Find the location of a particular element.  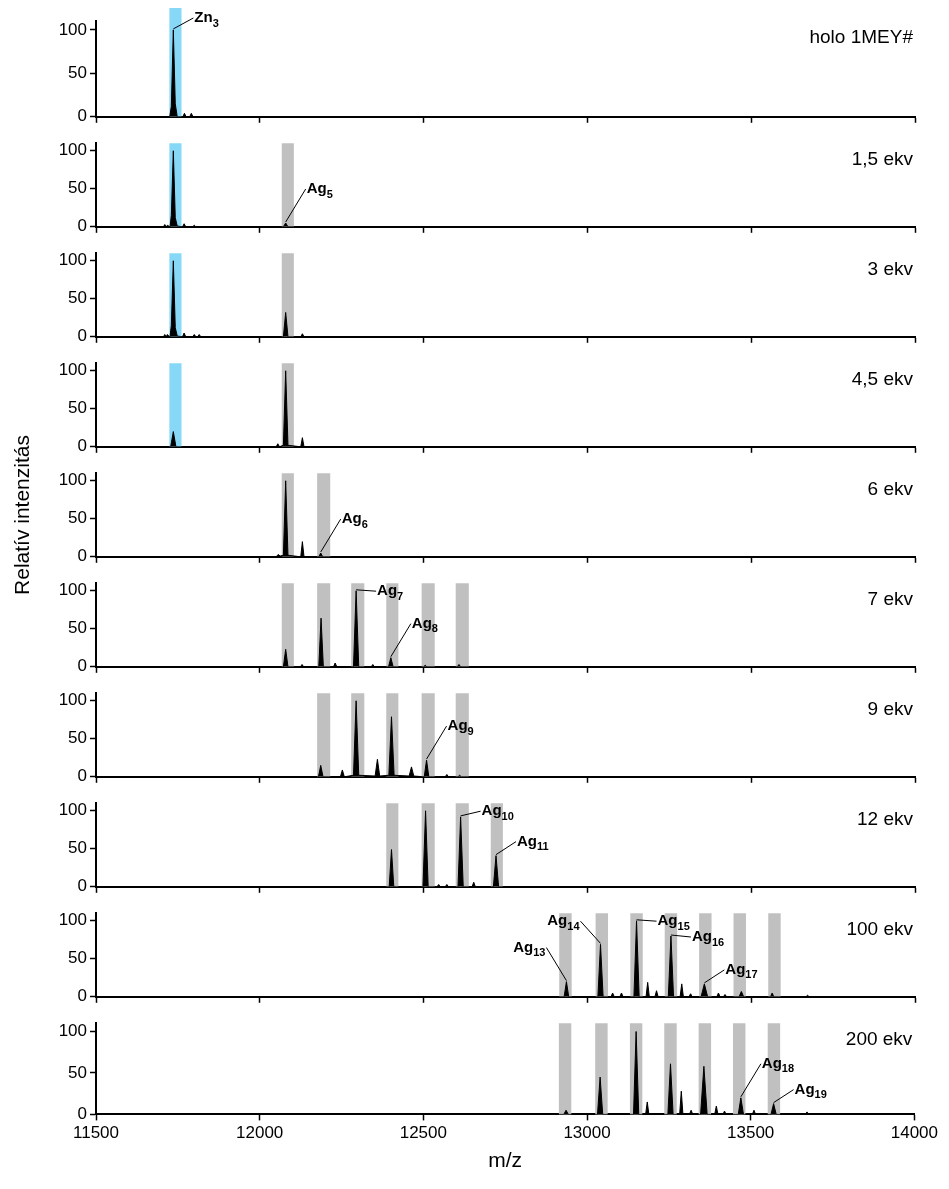

x-axis-title: m/z is located at coordinates (505, 1160).